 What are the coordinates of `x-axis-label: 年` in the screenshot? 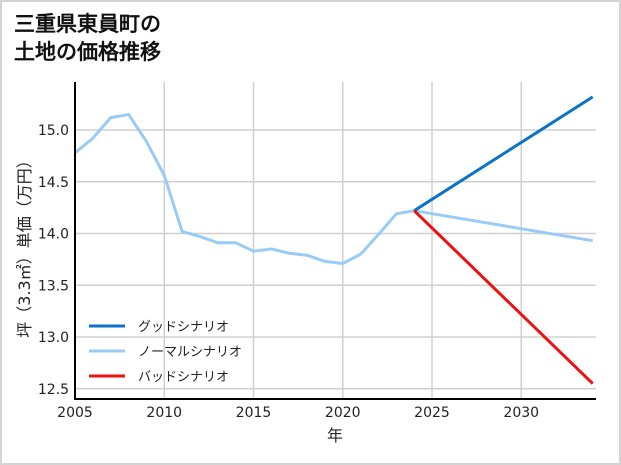 It's located at (335, 435).